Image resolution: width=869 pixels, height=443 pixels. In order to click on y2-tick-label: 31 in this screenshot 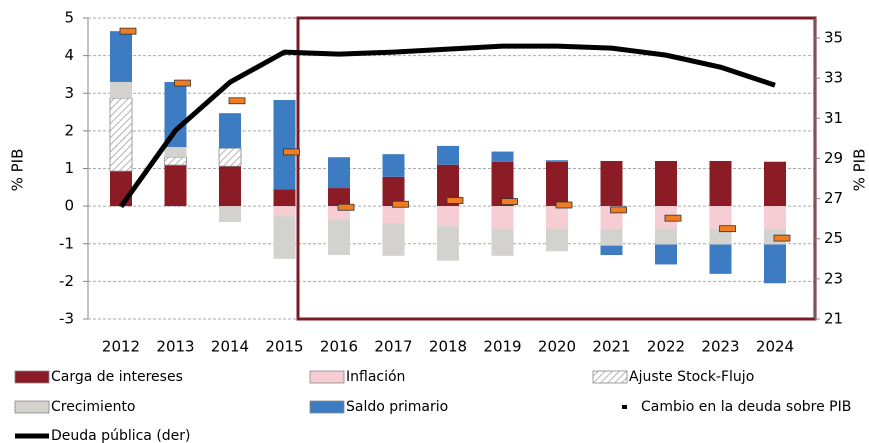, I will do `click(833, 118)`.